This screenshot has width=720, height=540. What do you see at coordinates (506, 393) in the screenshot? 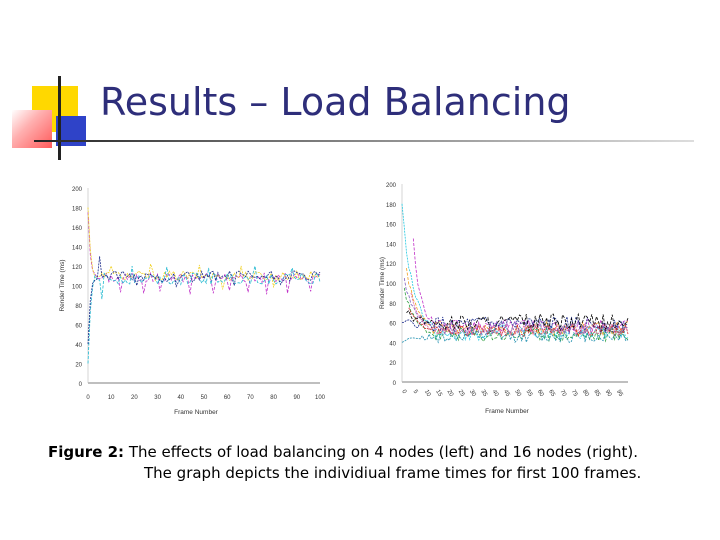
I see `x-tick-label: 45` at bounding box center [506, 393].